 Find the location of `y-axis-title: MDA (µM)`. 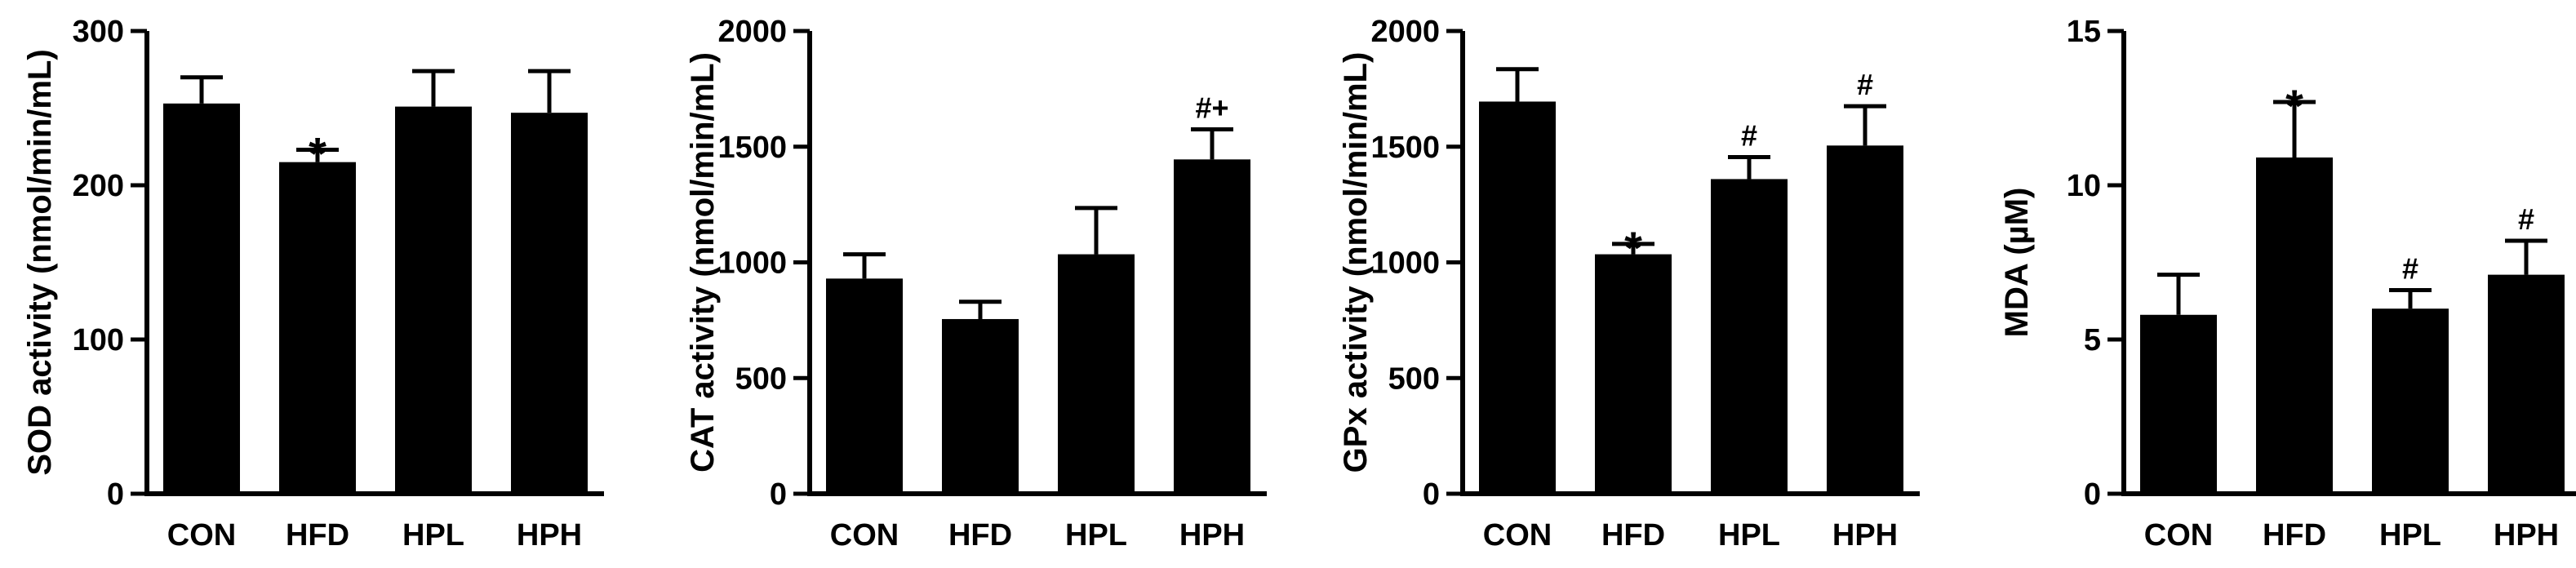

y-axis-title: MDA (µM) is located at coordinates (2017, 263).